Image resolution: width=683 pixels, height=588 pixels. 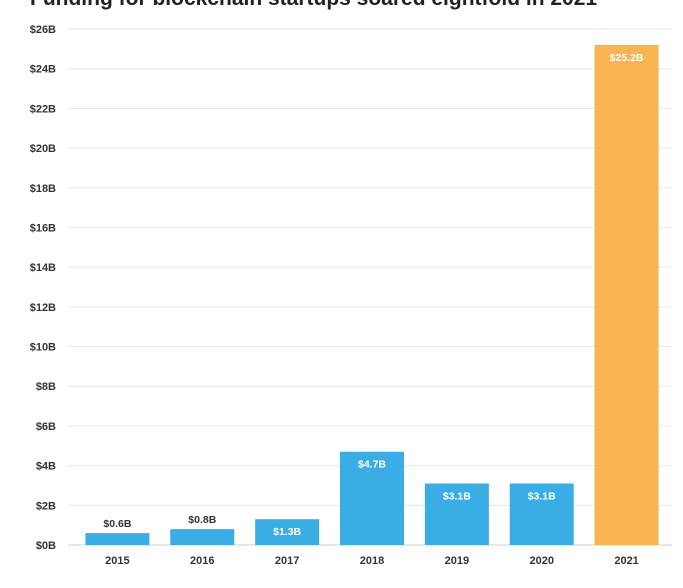 I want to click on y-tick-label: $16B, so click(x=43, y=228).